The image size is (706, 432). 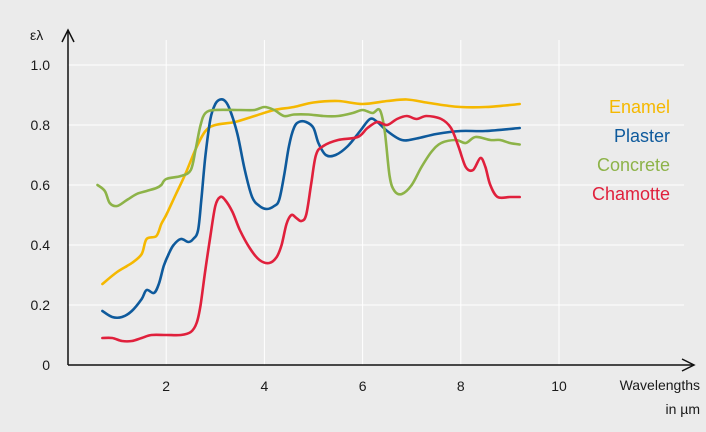 I want to click on y-tick-label: 0.6, so click(x=41, y=185).